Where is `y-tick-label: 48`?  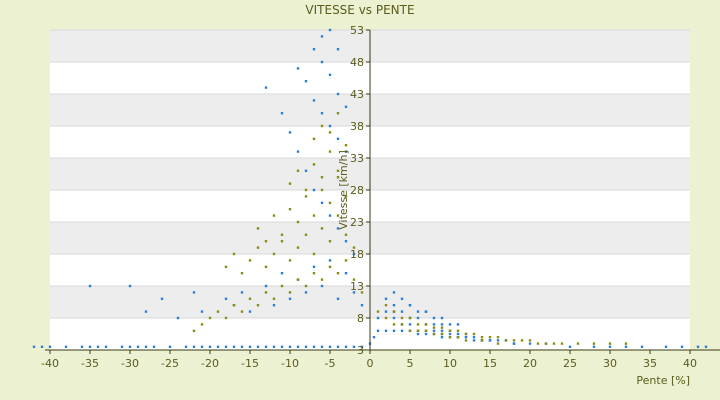 y-tick-label: 48 is located at coordinates (357, 62).